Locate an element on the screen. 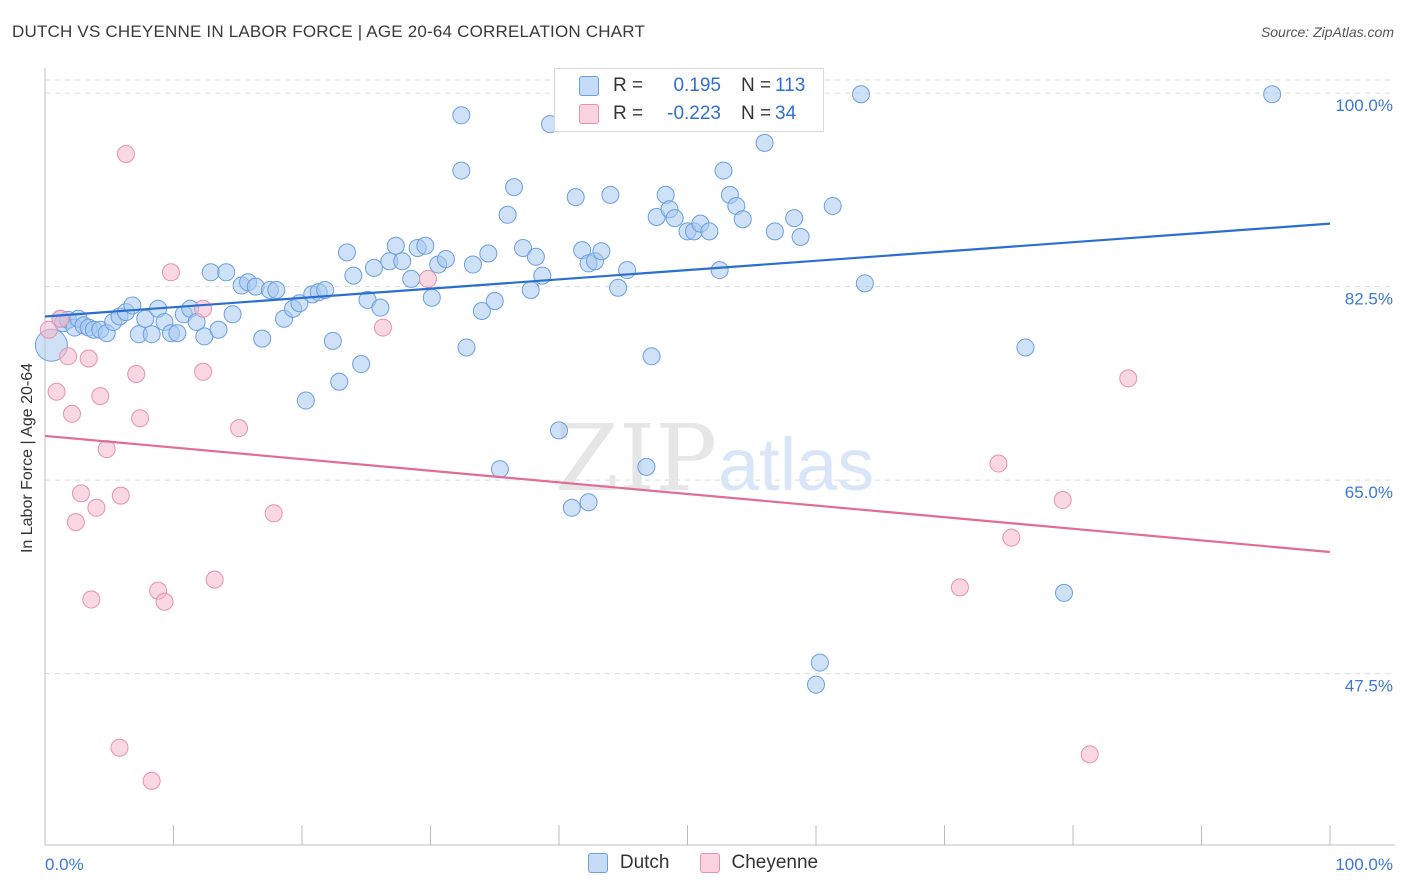 The image size is (1406, 892). dutch-trend-line is located at coordinates (687, 270).